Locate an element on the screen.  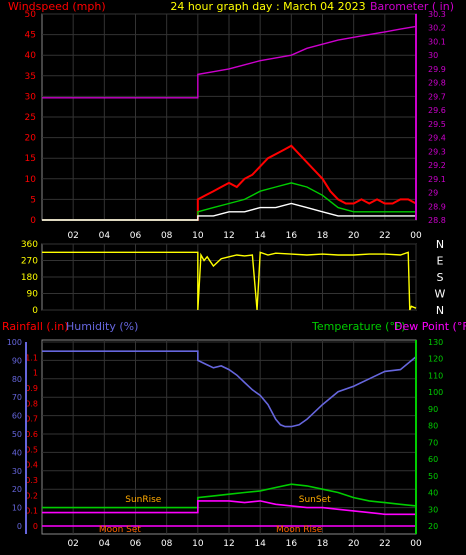
temperature-y-tick-label: 70 is located at coordinates (433, 442).